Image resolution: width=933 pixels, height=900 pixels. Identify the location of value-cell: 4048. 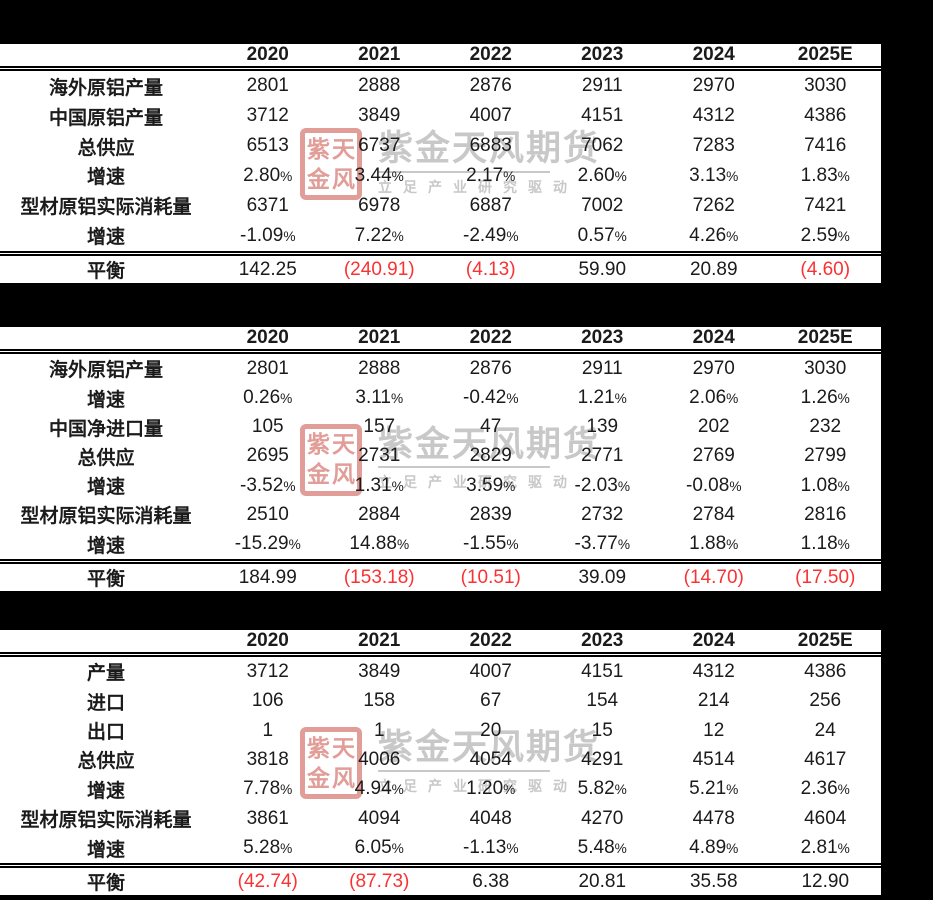
(490, 818).